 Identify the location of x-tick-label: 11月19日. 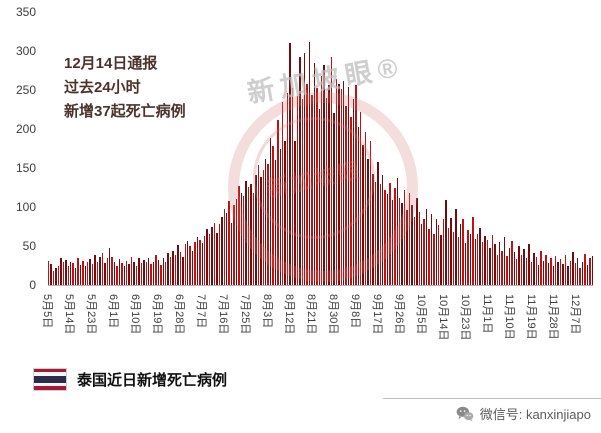
(530, 317).